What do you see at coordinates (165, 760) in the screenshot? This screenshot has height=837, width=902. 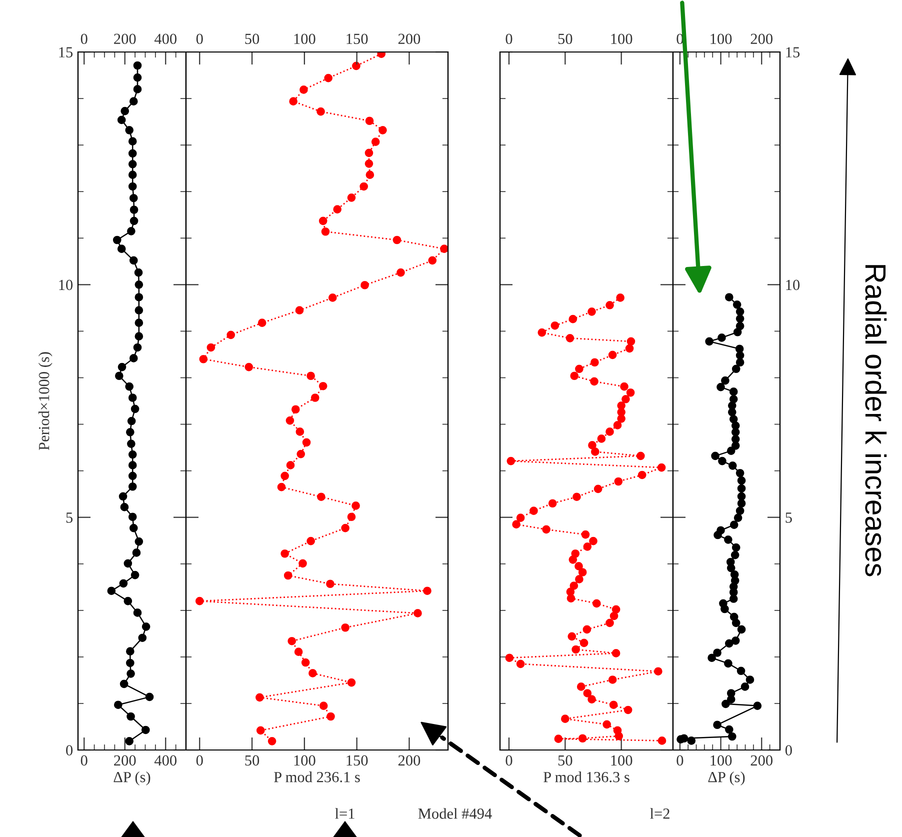 I see `x-tick-label: 400` at bounding box center [165, 760].